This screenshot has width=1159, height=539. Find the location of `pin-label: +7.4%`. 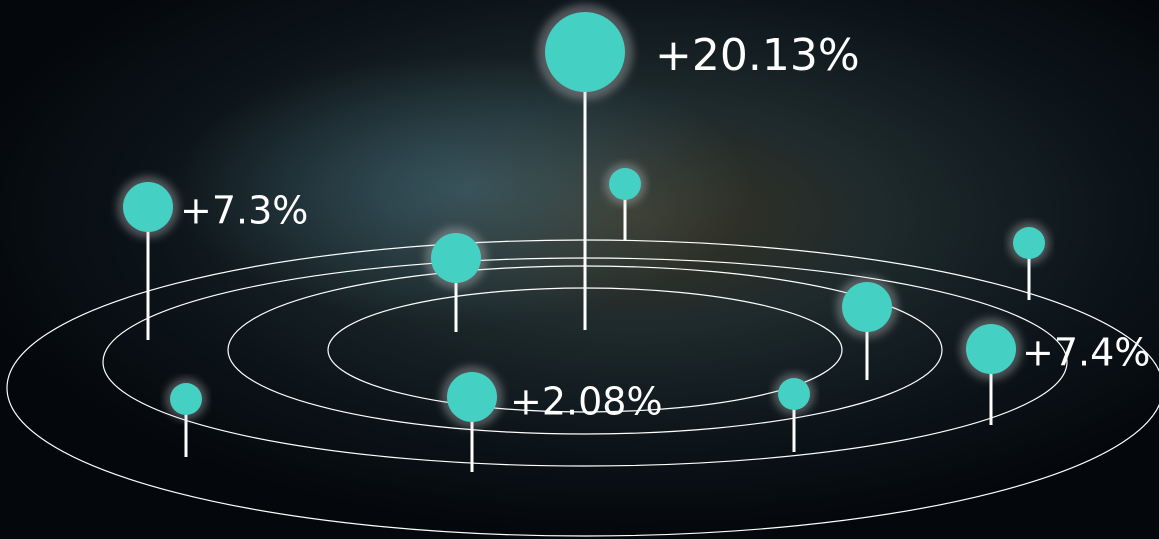

pin-label: +7.4% is located at coordinates (1086, 353).